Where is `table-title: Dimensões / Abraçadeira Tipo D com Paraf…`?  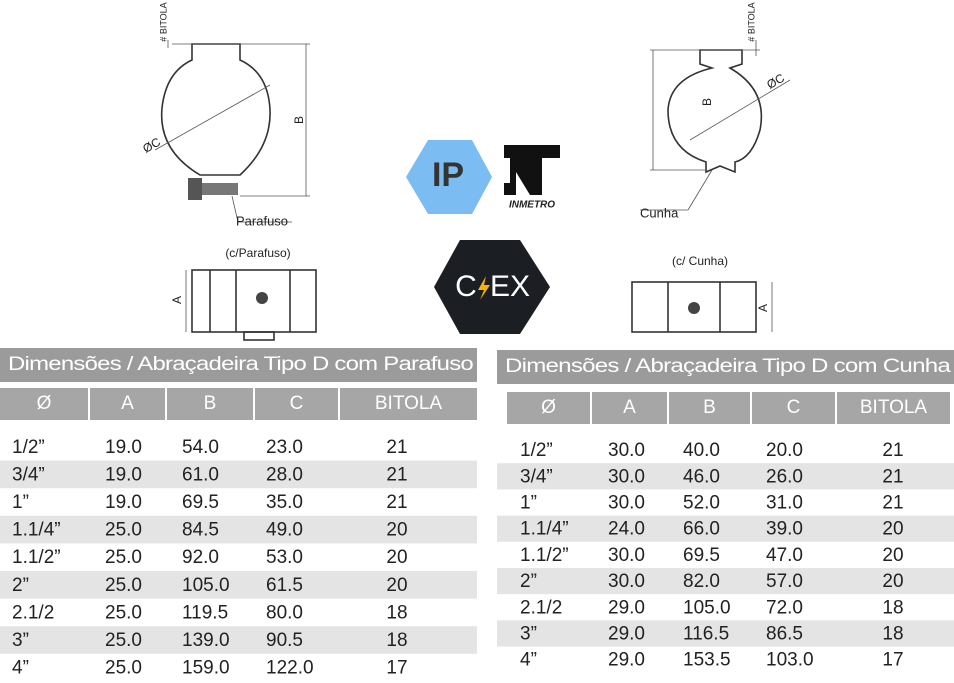
table-title: Dimensões / Abraçadeira Tipo D com Paraf… is located at coordinates (240, 364).